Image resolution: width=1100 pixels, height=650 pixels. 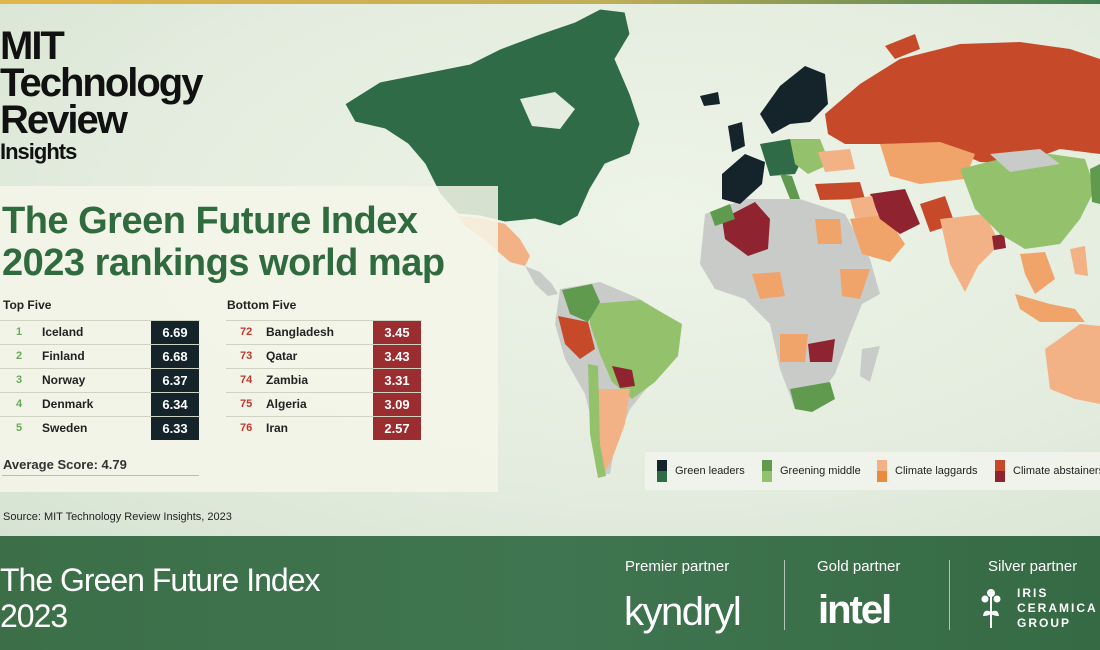 I want to click on iris-ceramica-logo: IRIS CERAMICA GROUP, so click(x=1057, y=608).